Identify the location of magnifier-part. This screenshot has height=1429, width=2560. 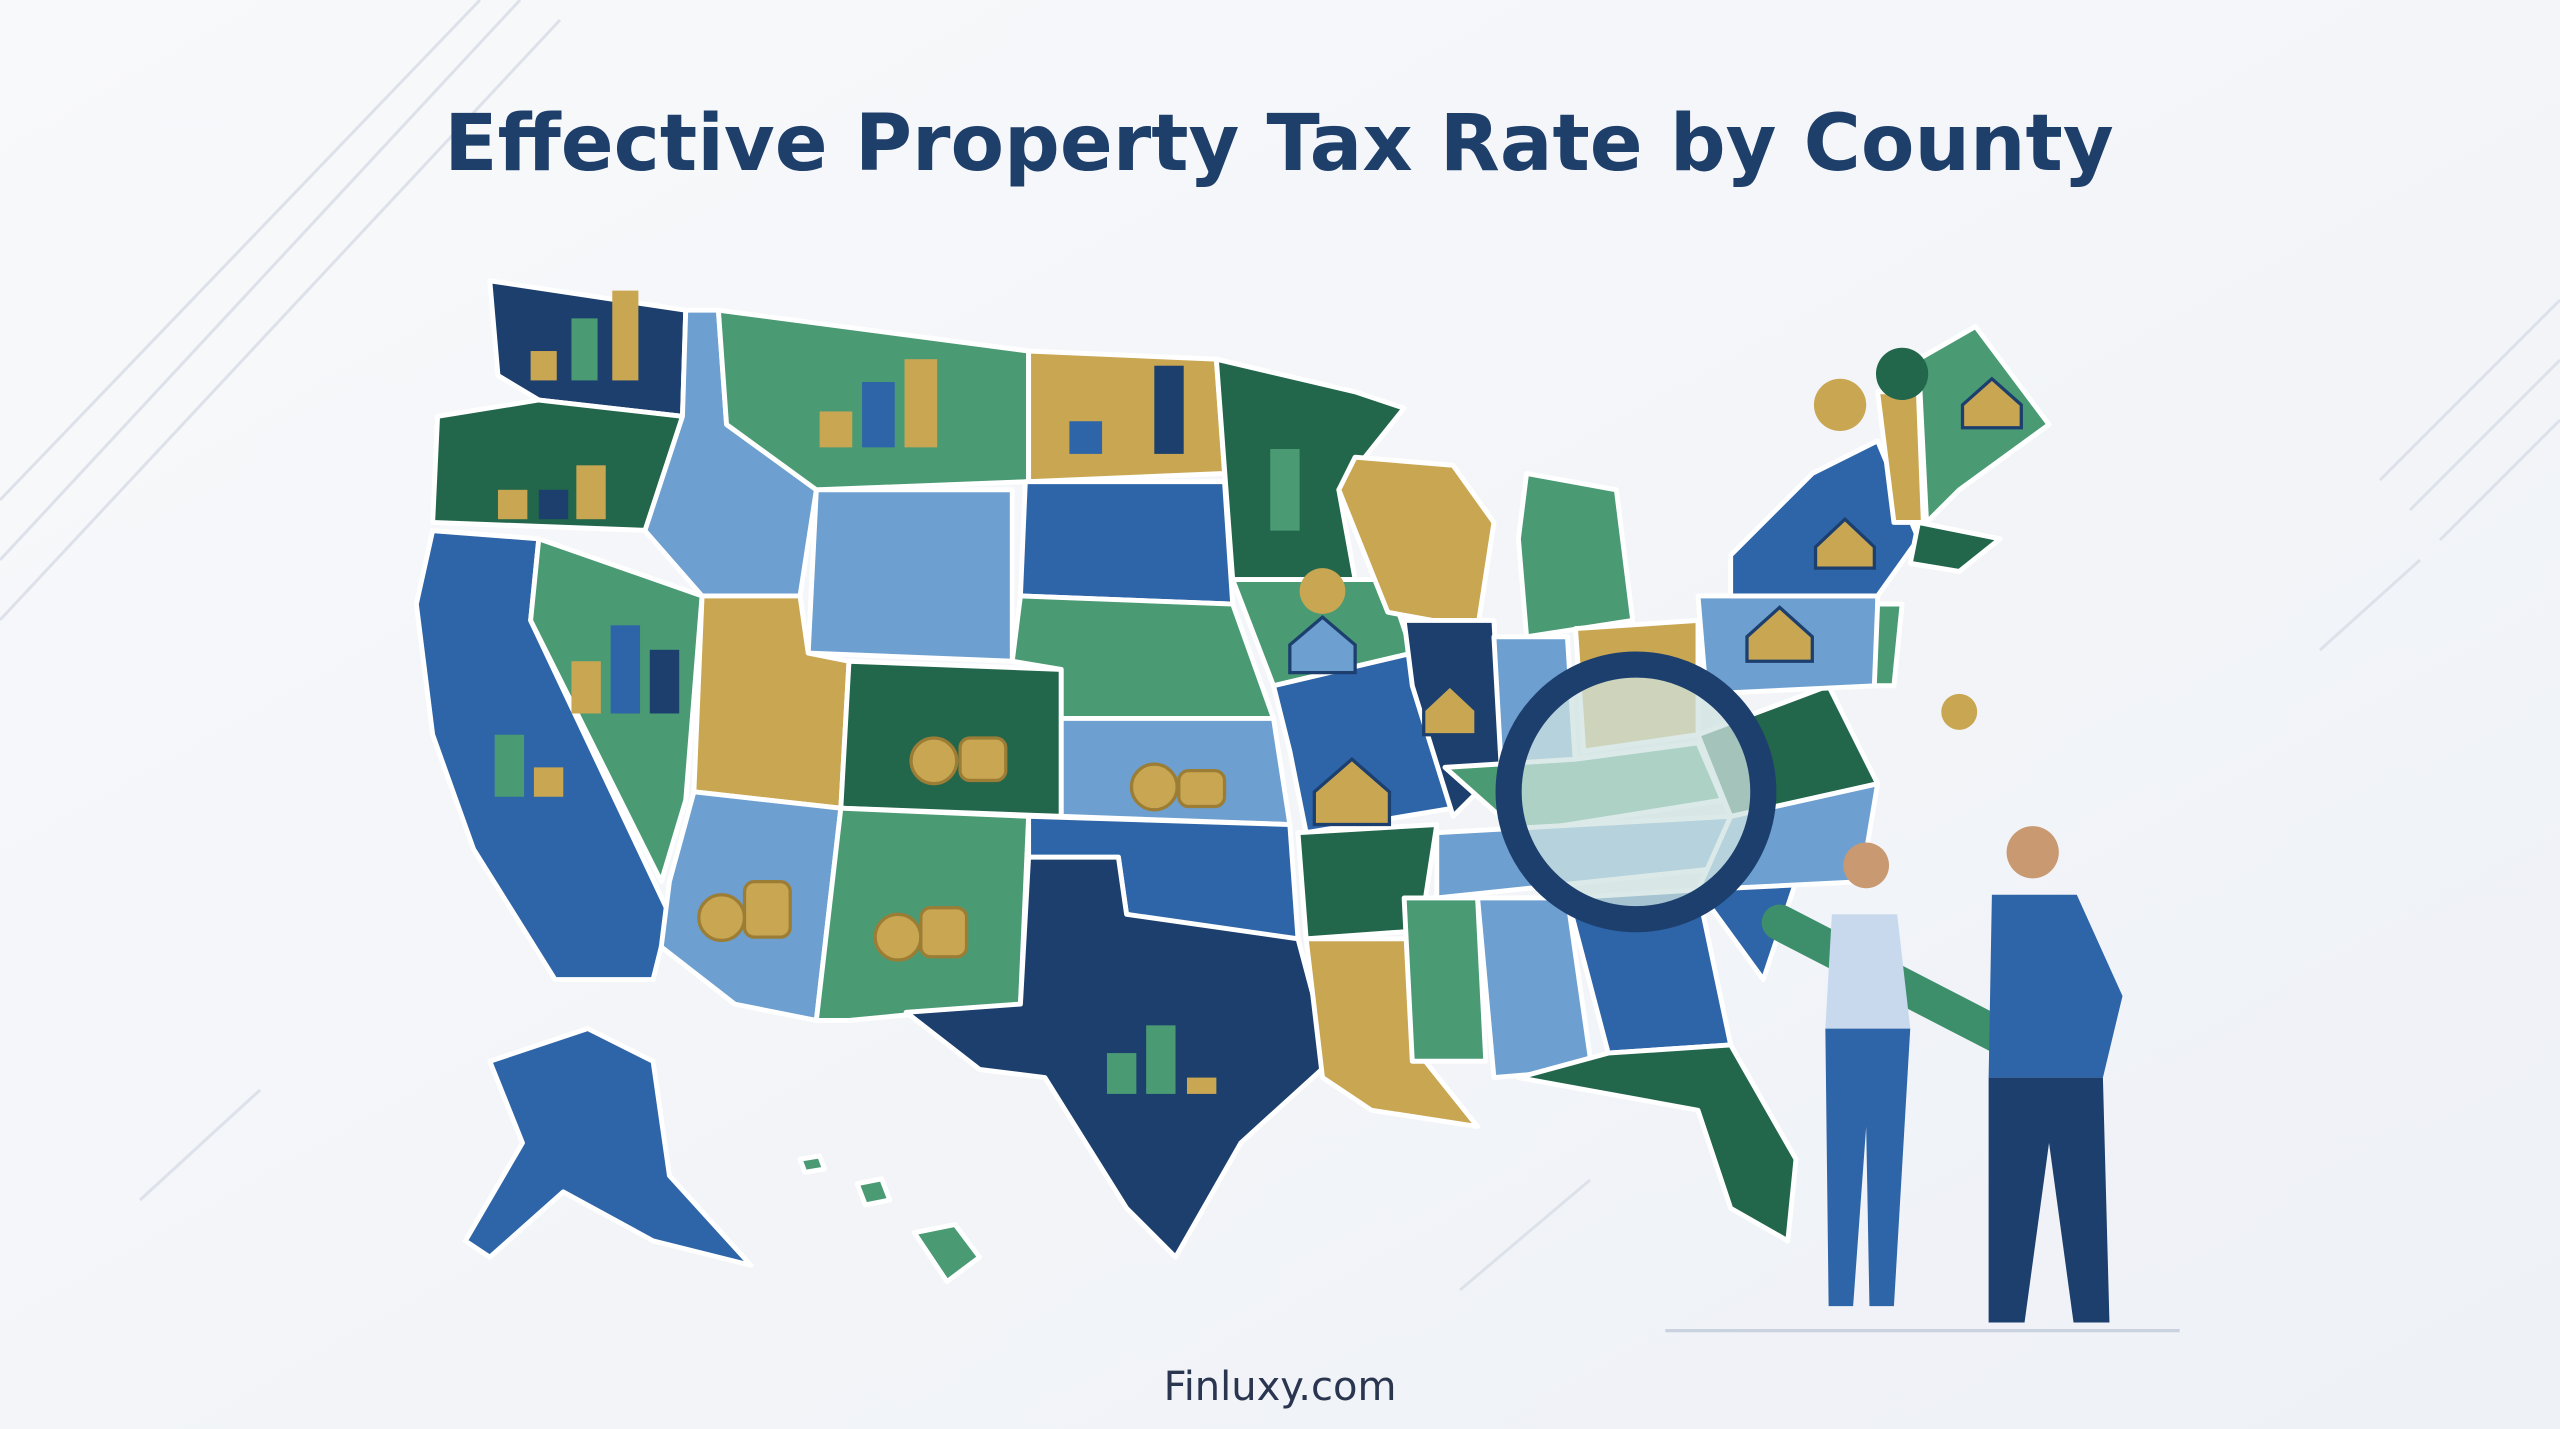
(1636, 792).